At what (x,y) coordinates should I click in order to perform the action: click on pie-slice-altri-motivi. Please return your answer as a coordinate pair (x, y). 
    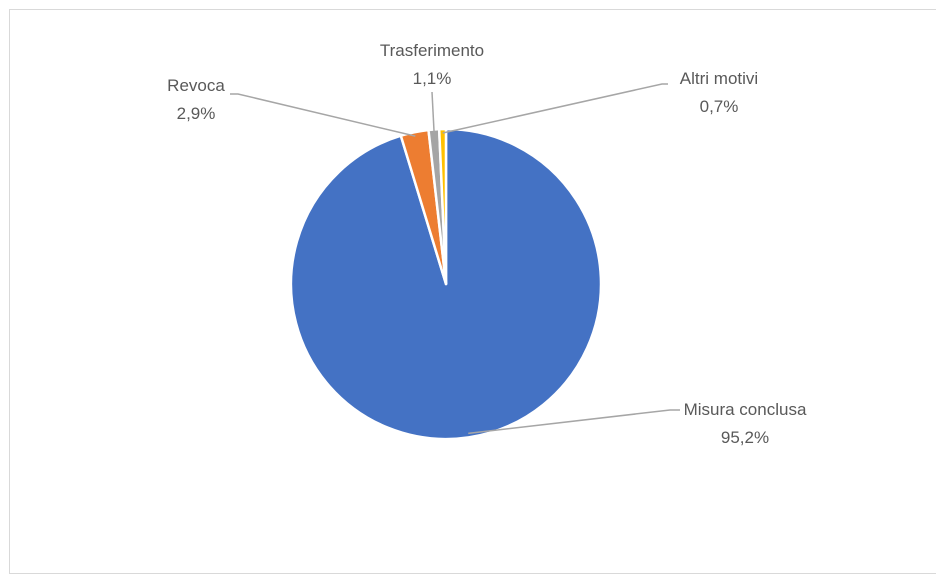
    Looking at the image, I should click on (442, 206).